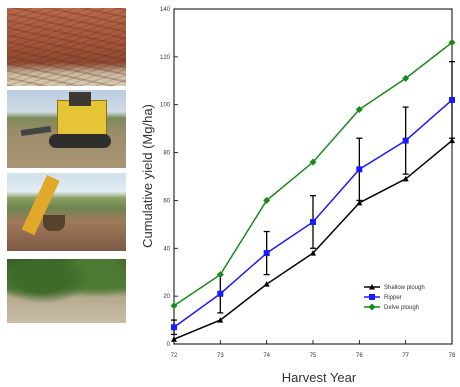 The height and width of the screenshot is (387, 460). I want to click on excavator-bucket, so click(54, 223).